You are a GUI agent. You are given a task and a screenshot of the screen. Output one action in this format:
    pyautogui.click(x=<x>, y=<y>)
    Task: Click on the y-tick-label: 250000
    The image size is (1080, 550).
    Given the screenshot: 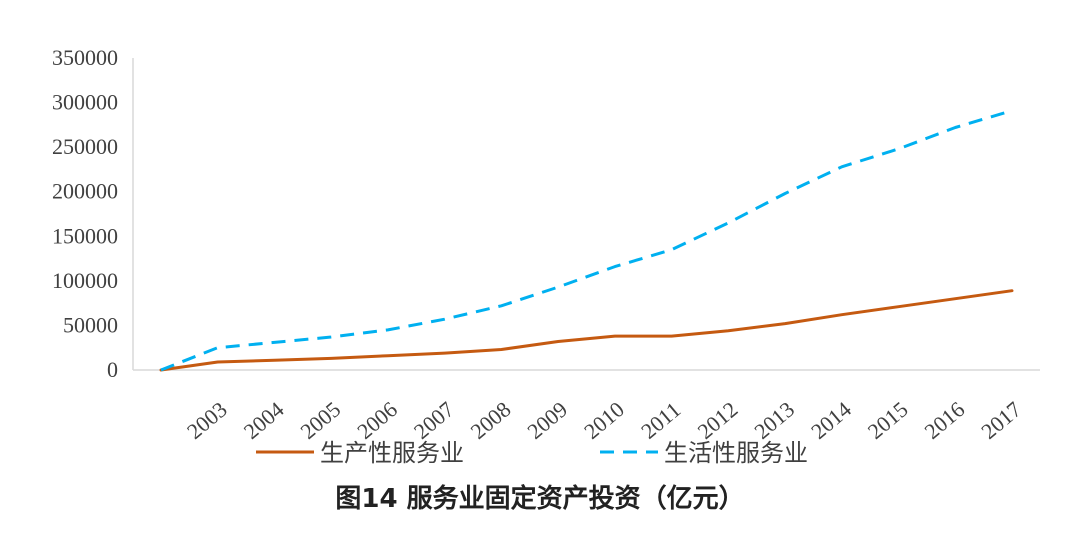 What is the action you would take?
    pyautogui.click(x=85, y=146)
    